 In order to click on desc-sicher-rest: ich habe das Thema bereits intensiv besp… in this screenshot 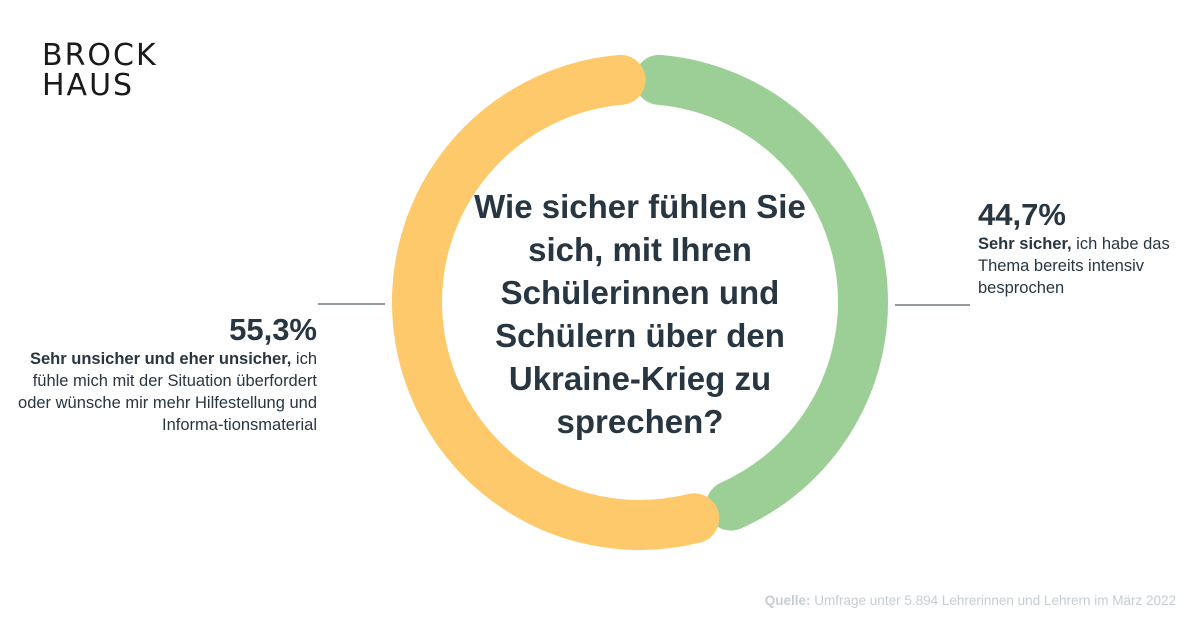, I will do `click(1074, 266)`.